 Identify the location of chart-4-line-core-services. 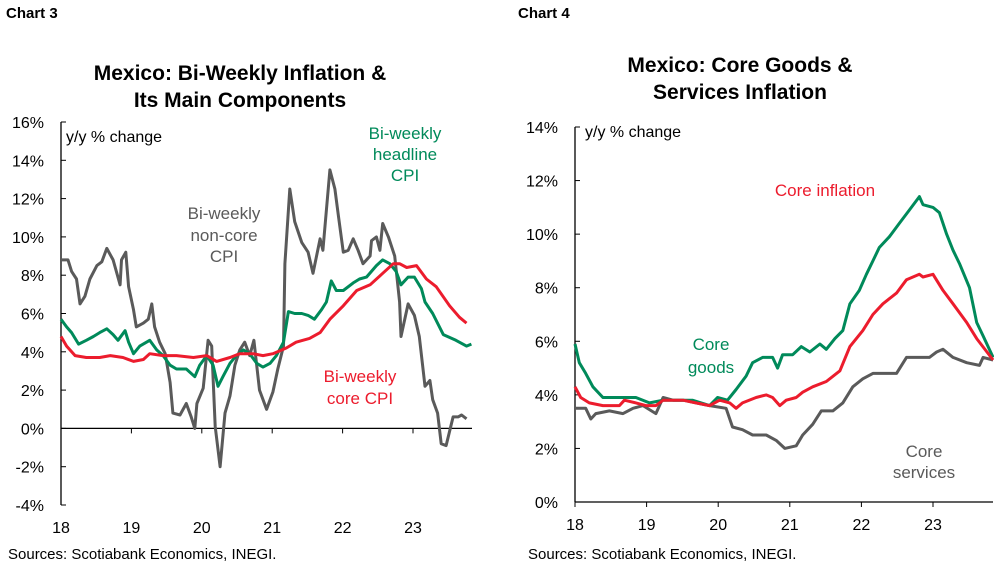
(784, 398).